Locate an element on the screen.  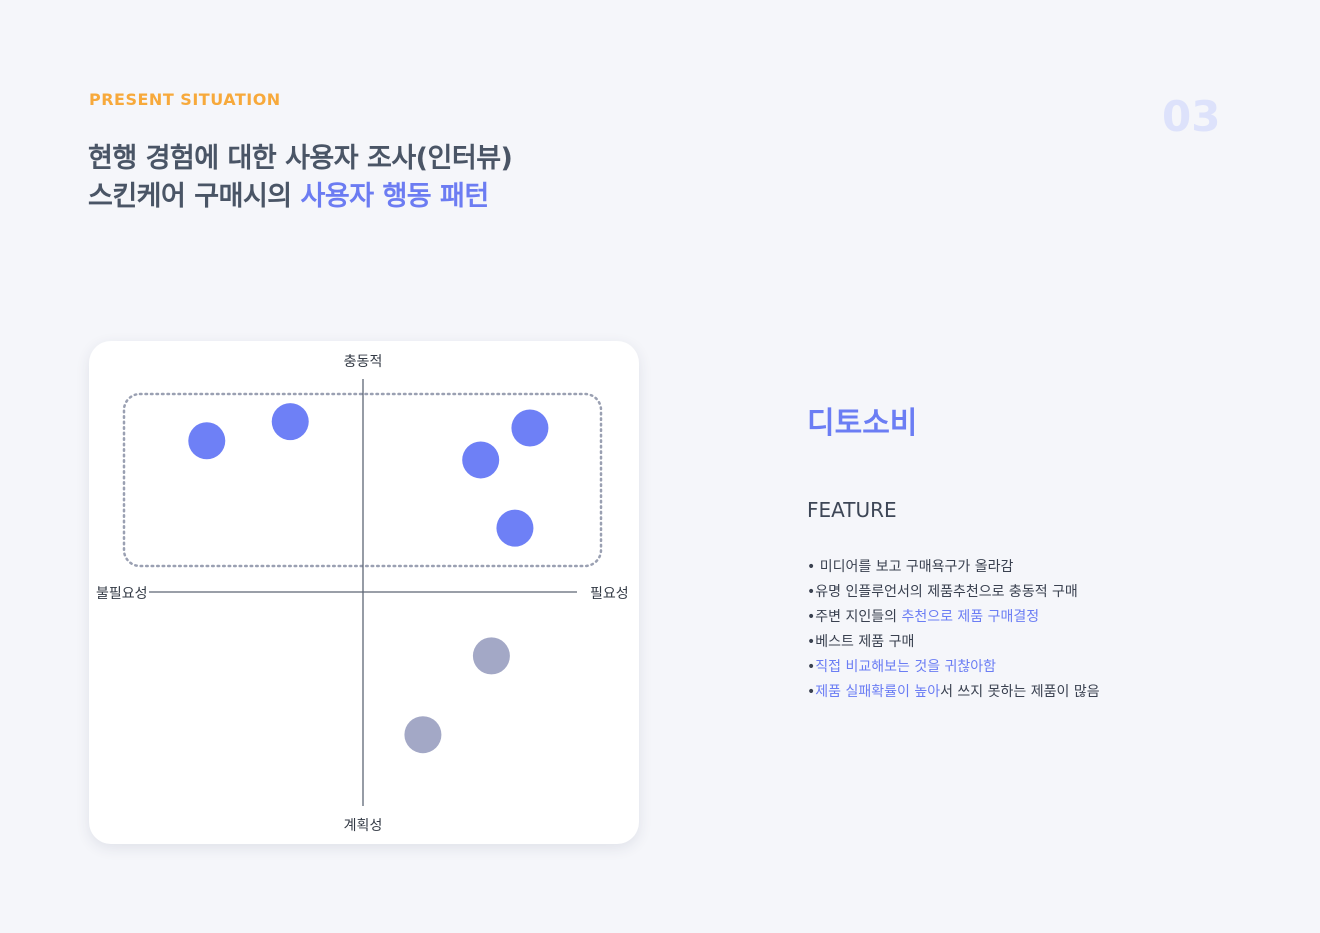
feature-item-5: •직접 비교해보는 것을 귀찮아함 is located at coordinates (953, 668).